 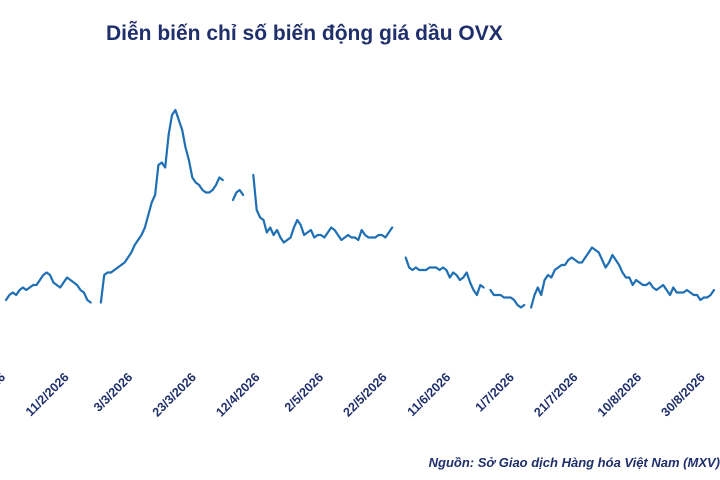 What do you see at coordinates (365, 394) in the screenshot?
I see `x-tick-label: 22/5/2026` at bounding box center [365, 394].